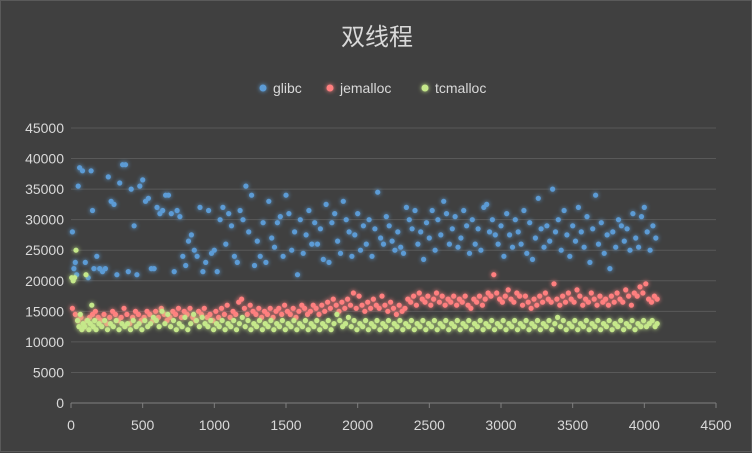  What do you see at coordinates (715, 425) in the screenshot?
I see `x-tick-label: 4500` at bounding box center [715, 425].